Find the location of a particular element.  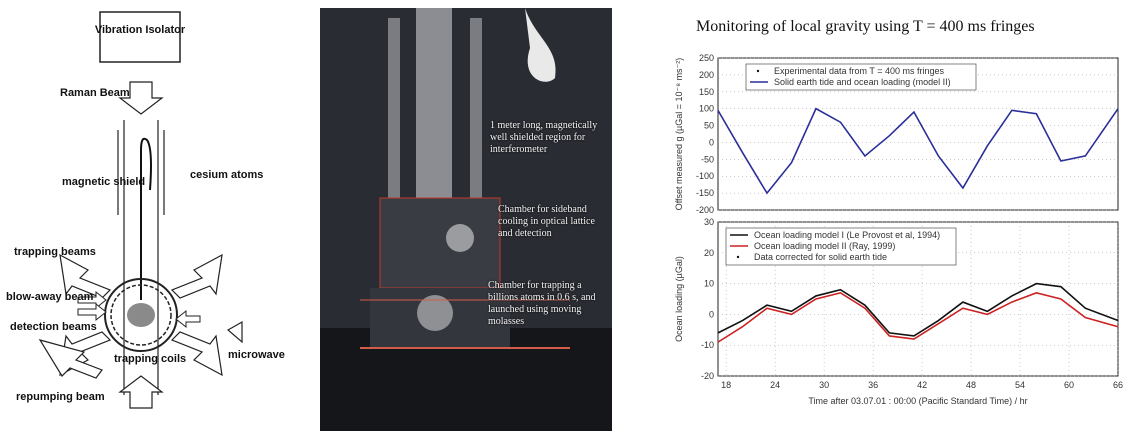

x-tick-label-6: 54 is located at coordinates (1020, 385).